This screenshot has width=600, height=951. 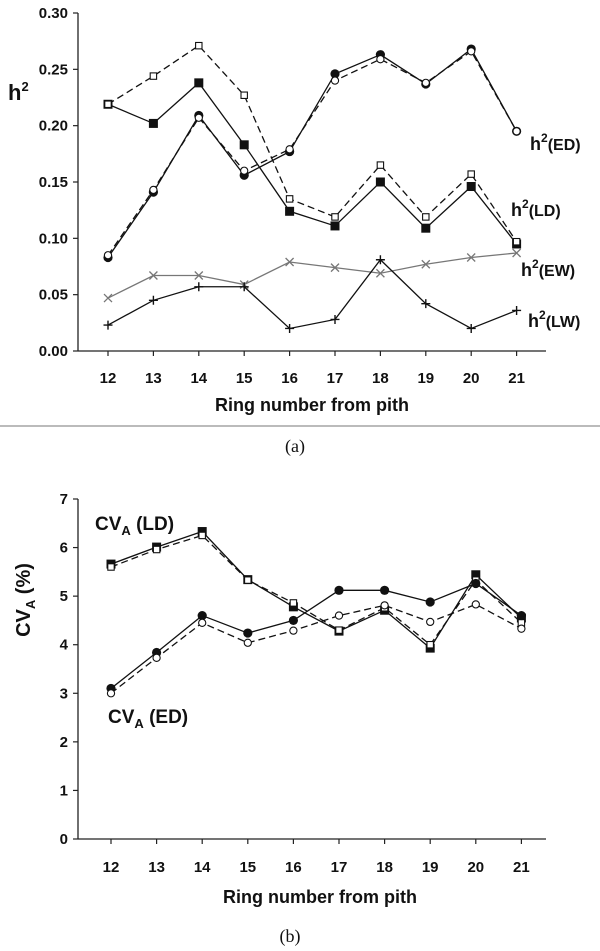 I want to click on series-line-ld_open, so click(x=312, y=143).